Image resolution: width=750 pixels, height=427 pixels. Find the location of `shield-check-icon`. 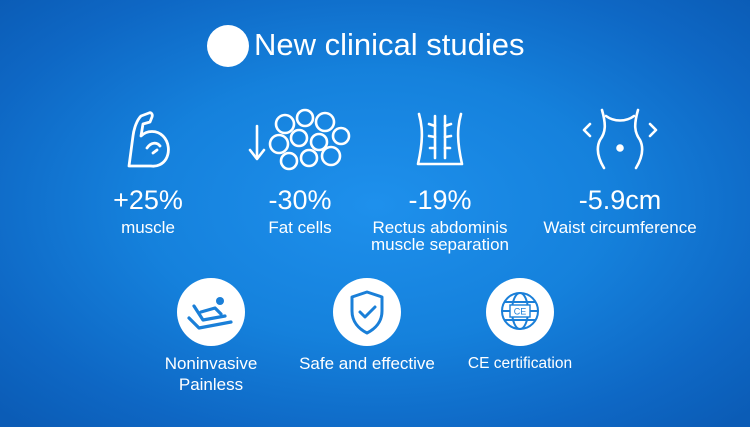

shield-check-icon is located at coordinates (367, 312).